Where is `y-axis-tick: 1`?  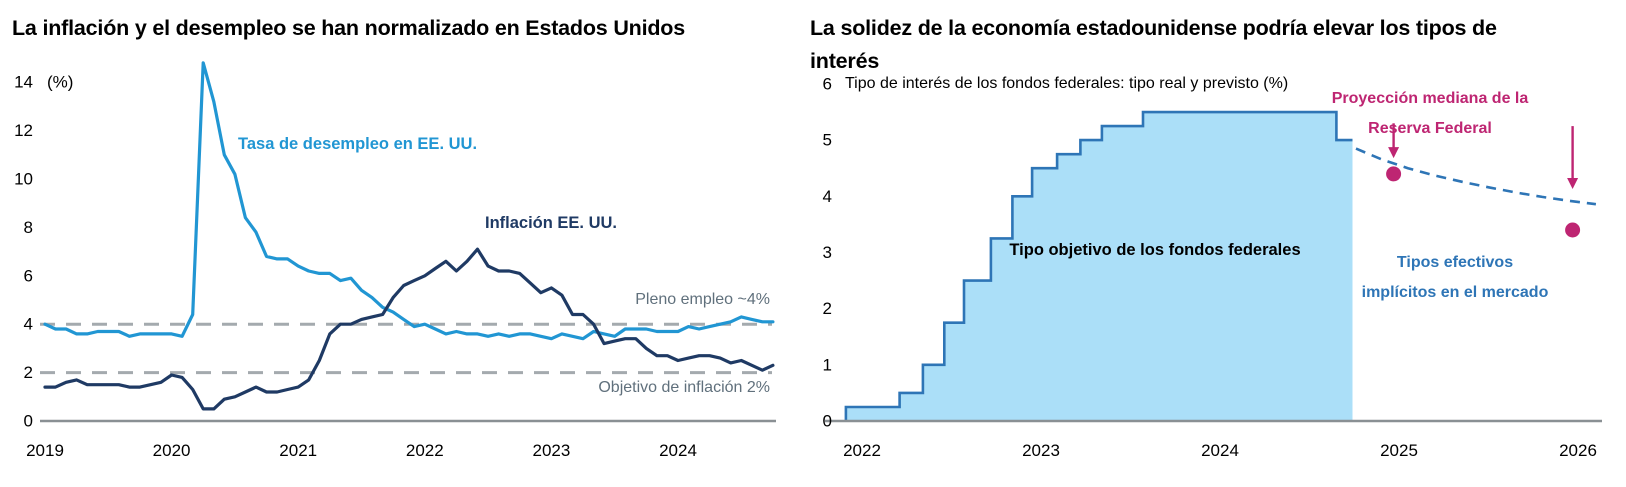 y-axis-tick: 1 is located at coordinates (827, 364).